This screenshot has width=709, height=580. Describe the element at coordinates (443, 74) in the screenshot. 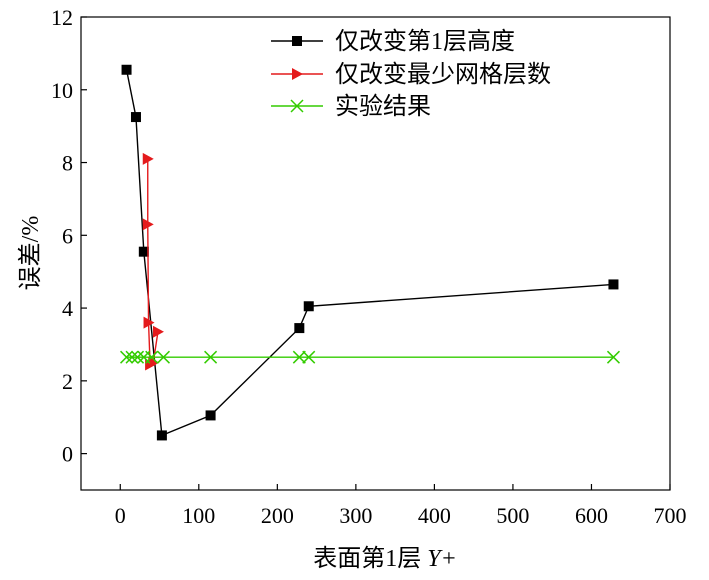

I see `legend-label: 仅改变最少网格层数` at that location.